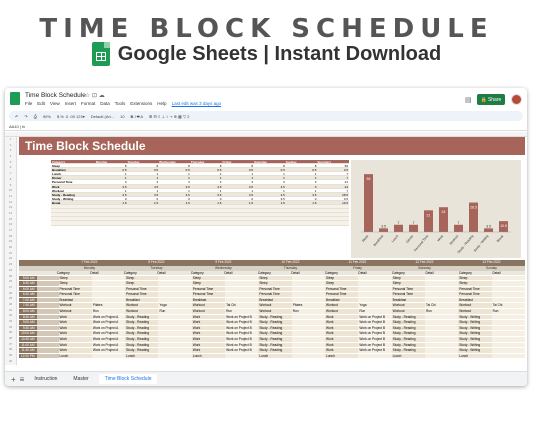 This screenshot has width=533, height=425. What do you see at coordinates (28, 317) in the screenshot?
I see `time-cell: 8:30 AM` at bounding box center [28, 317].